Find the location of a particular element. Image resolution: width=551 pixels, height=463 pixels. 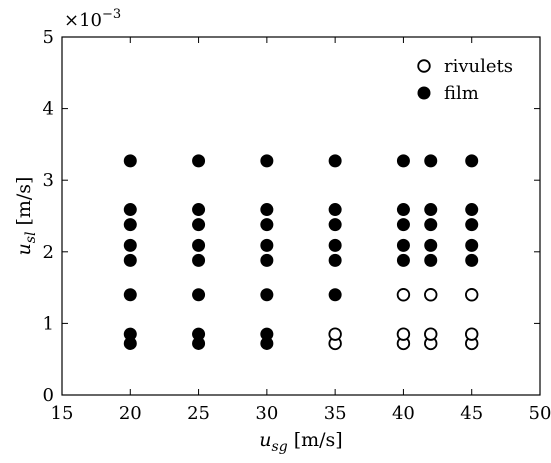

y-tick-label: 5 is located at coordinates (48, 37).